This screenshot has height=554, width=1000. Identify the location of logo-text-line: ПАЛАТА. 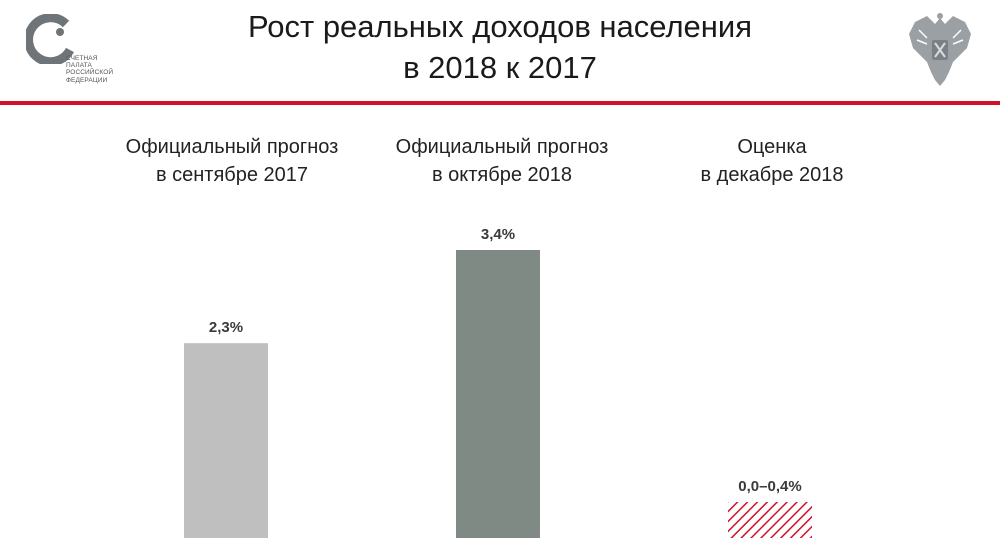
(79, 66).